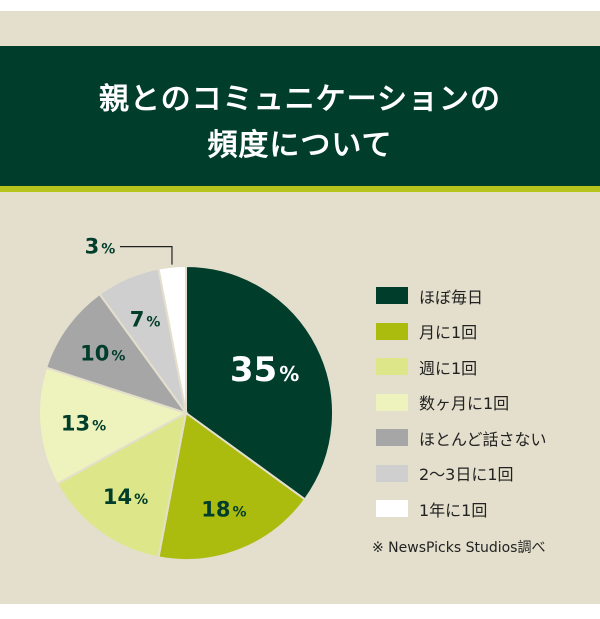 The width and height of the screenshot is (600, 619). I want to click on slice-value-label: 13%, so click(83, 424).